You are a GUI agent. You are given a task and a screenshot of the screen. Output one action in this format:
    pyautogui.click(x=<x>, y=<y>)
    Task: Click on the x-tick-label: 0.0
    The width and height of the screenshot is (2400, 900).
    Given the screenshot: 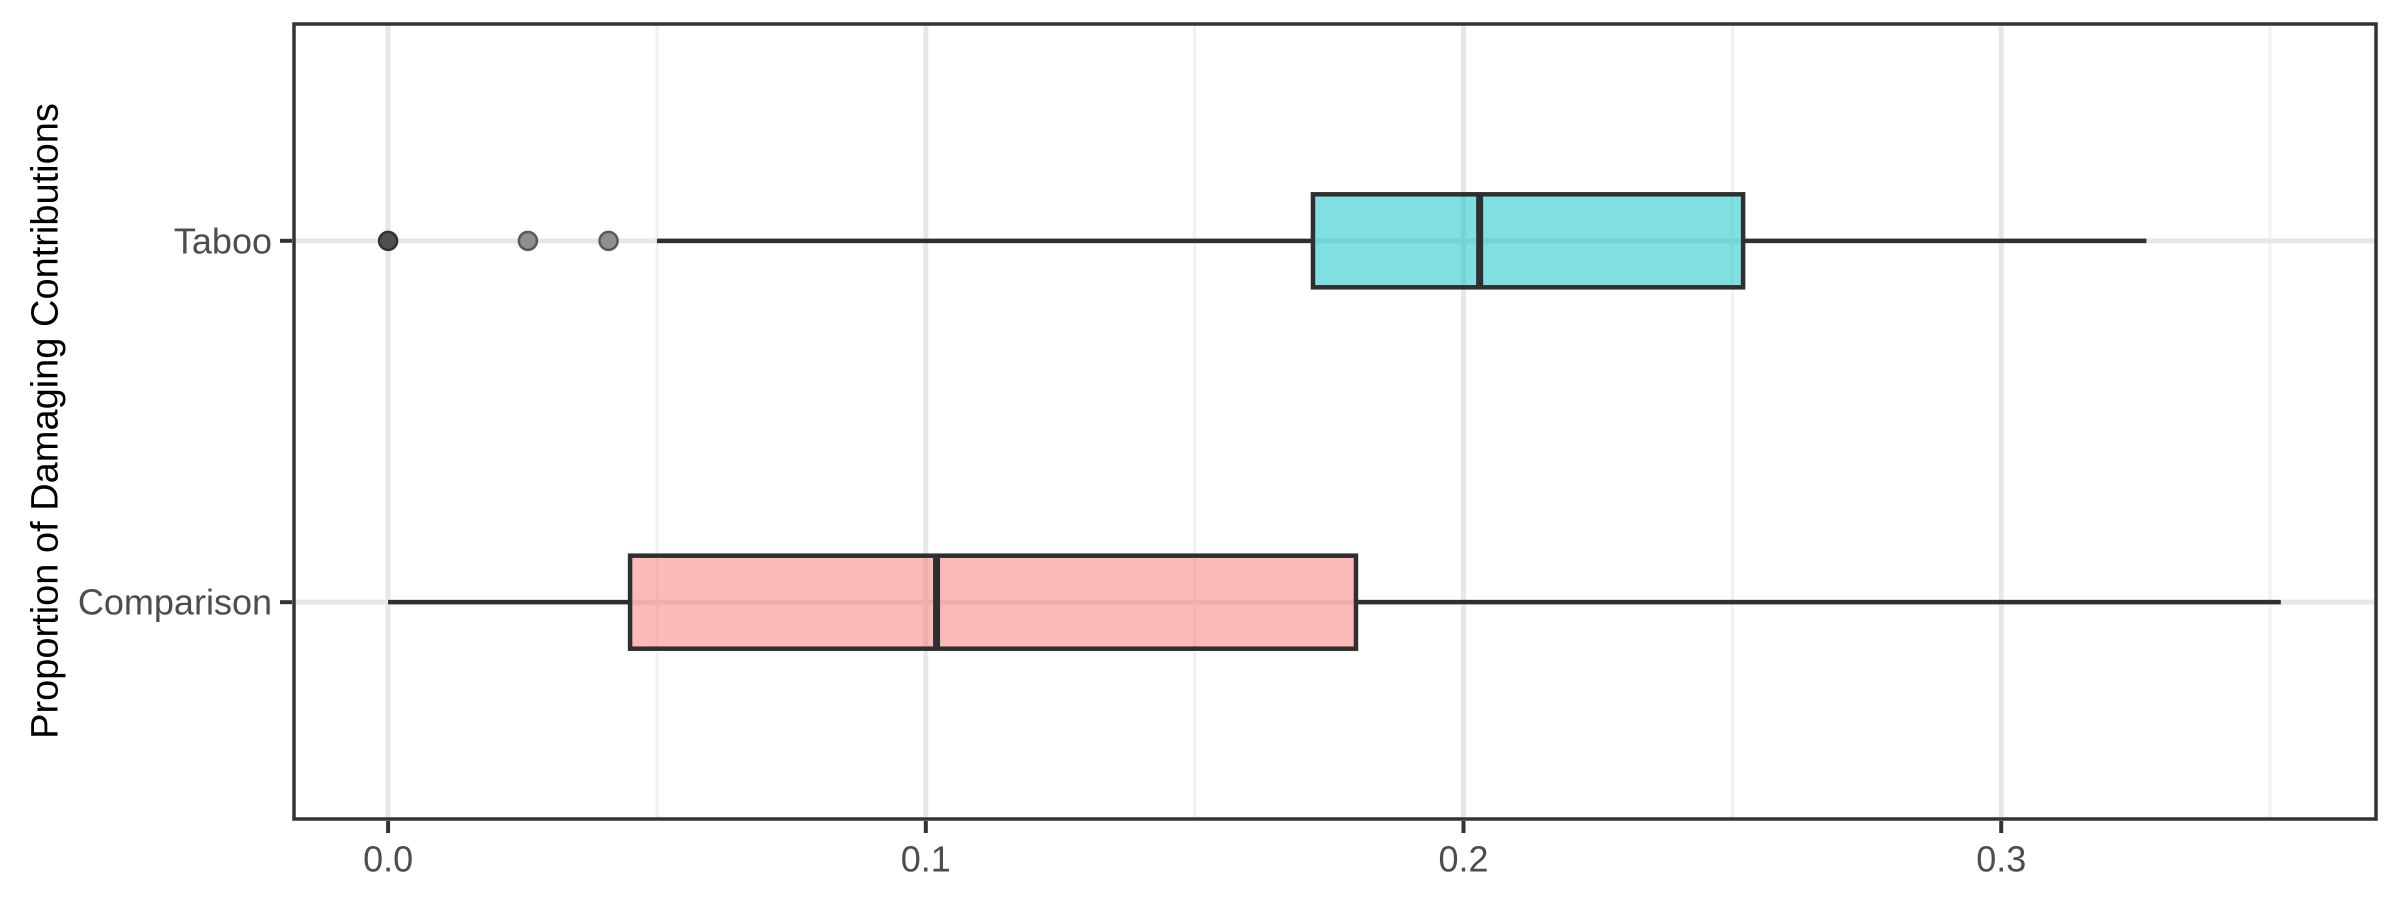 What is the action you would take?
    pyautogui.click(x=388, y=859)
    